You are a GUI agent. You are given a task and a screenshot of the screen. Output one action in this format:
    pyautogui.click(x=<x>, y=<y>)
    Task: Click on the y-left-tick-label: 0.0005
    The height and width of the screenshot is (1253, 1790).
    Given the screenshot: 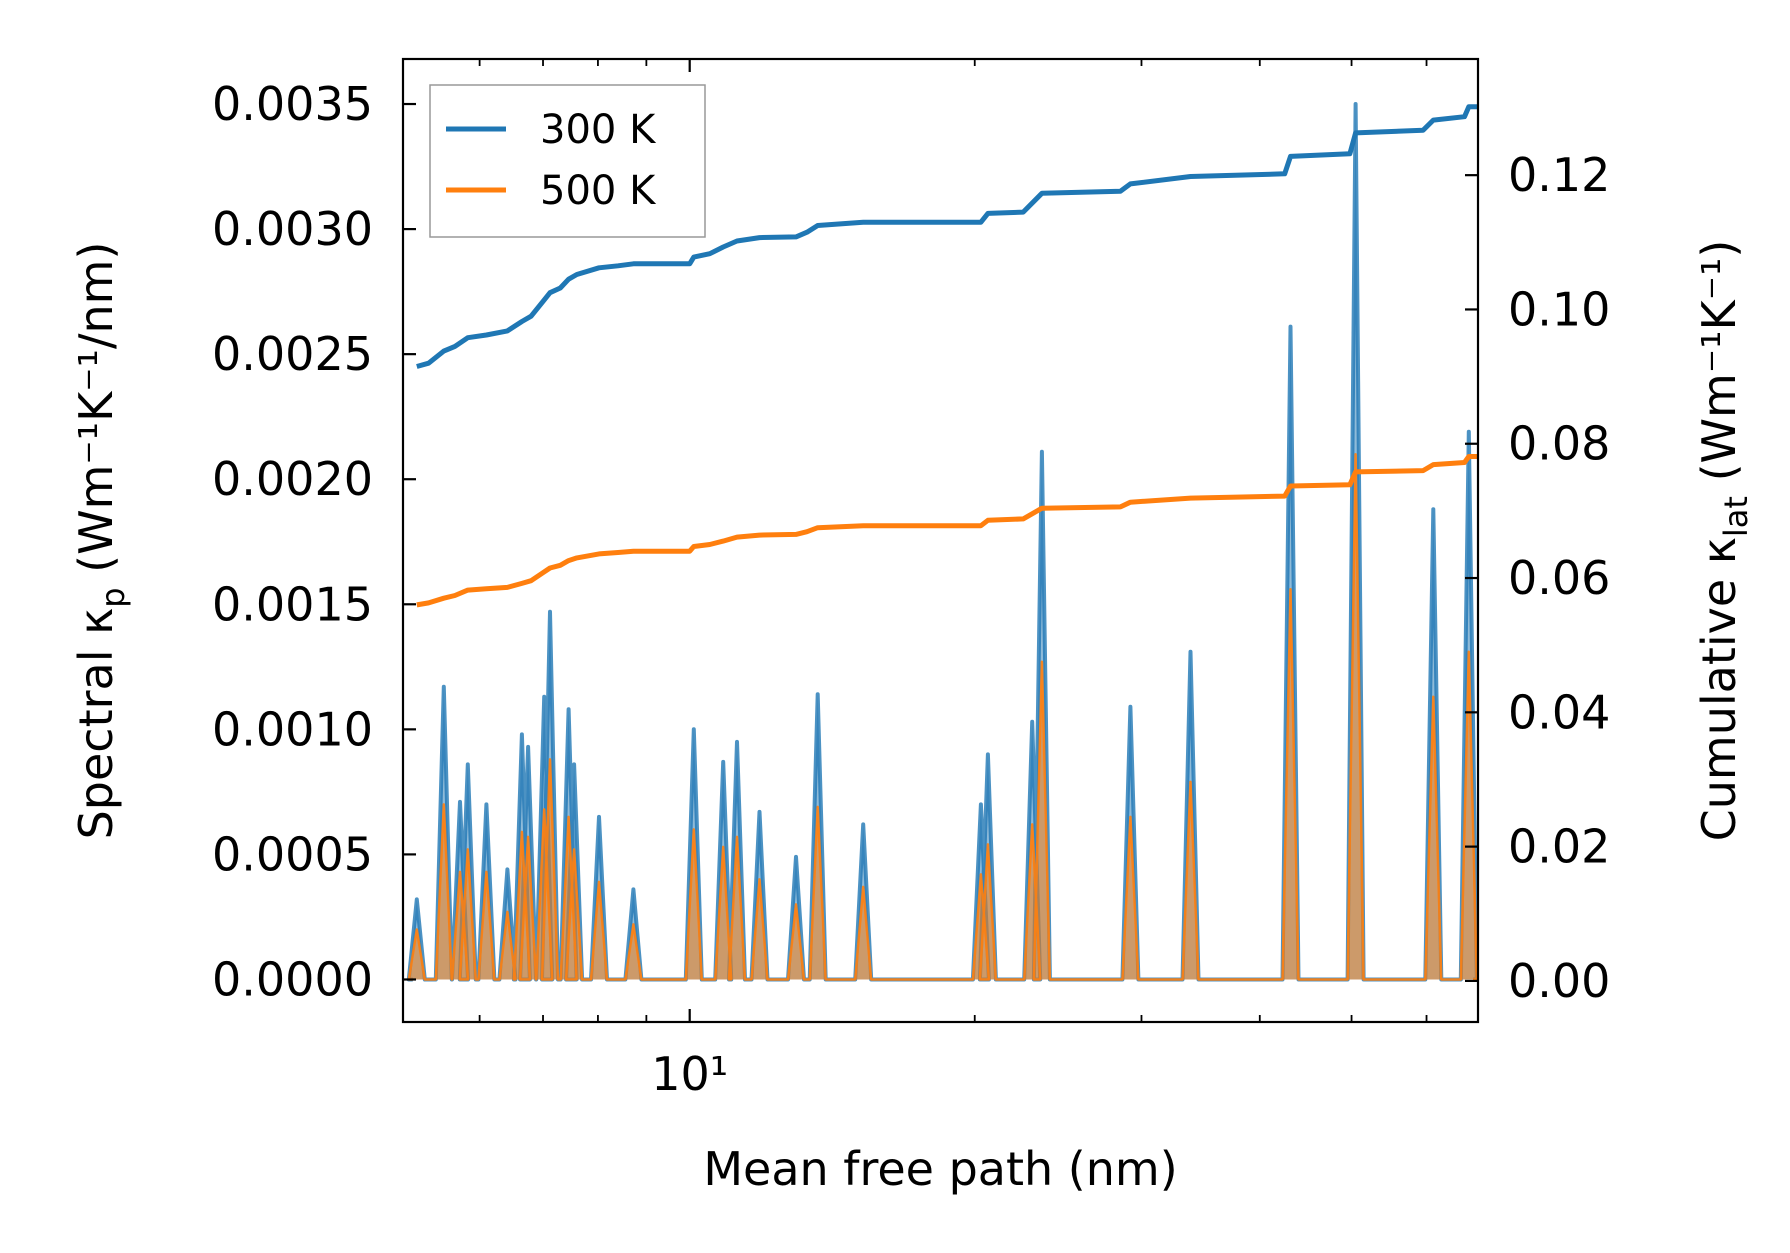 What is the action you would take?
    pyautogui.click(x=292, y=854)
    